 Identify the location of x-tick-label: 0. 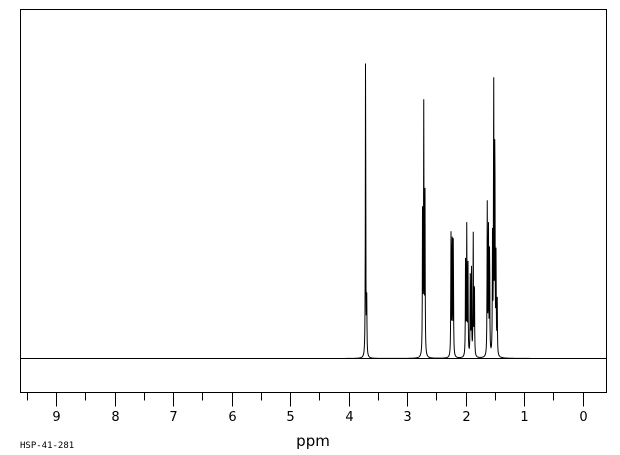
(583, 417).